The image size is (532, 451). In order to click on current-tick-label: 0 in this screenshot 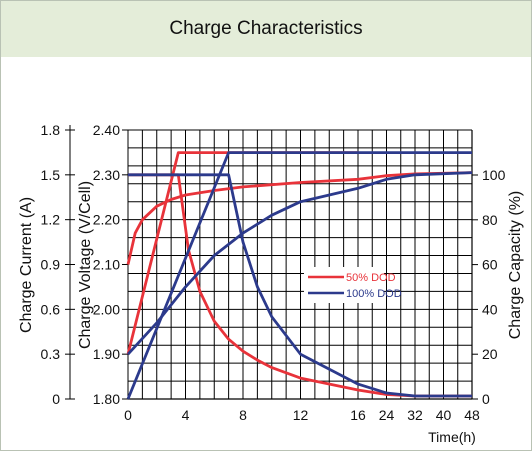, I will do `click(56, 399)`.